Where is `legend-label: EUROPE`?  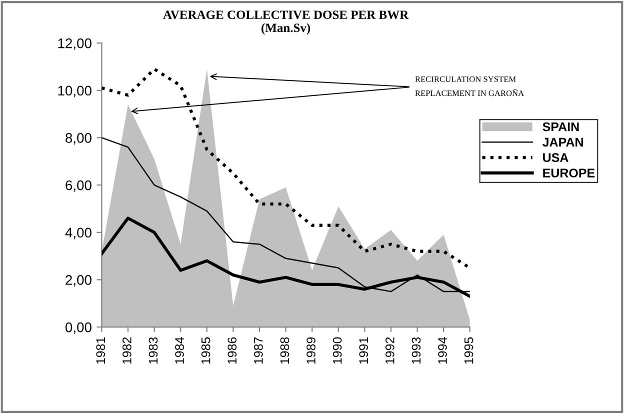 legend-label: EUROPE is located at coordinates (569, 173).